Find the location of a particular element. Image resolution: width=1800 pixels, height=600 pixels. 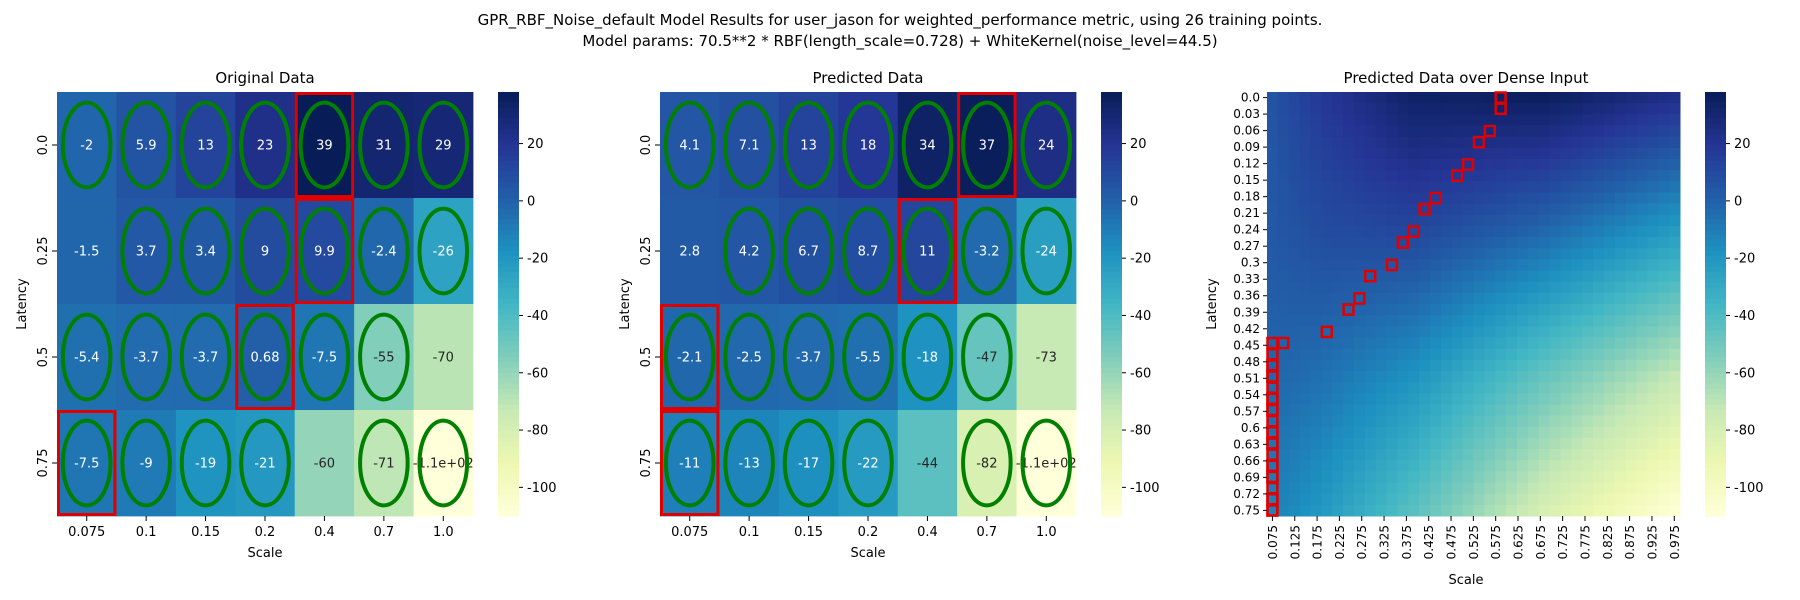

heatmap-cell-label: 13 is located at coordinates (205, 146).